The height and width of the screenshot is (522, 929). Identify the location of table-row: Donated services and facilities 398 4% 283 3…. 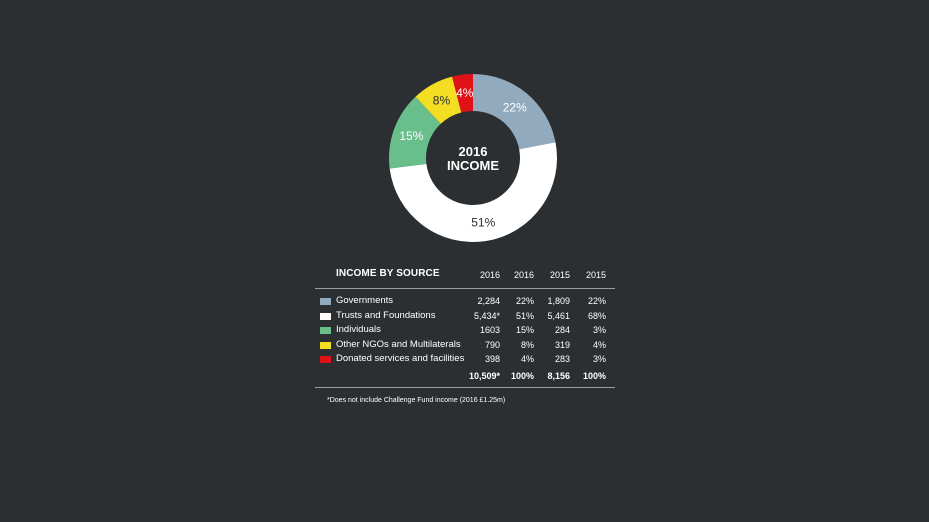
(465, 359).